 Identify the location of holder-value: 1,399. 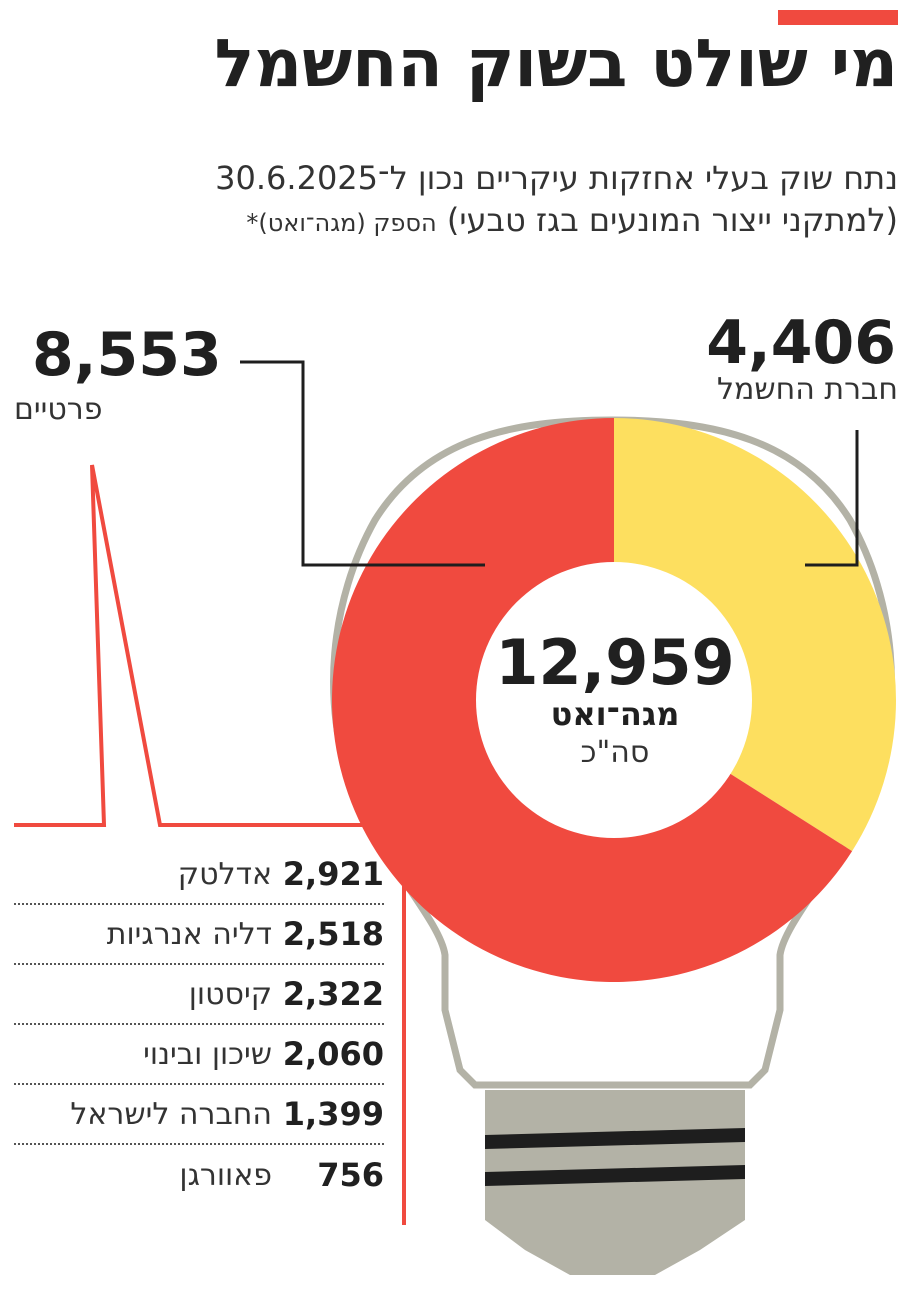
(333, 1114).